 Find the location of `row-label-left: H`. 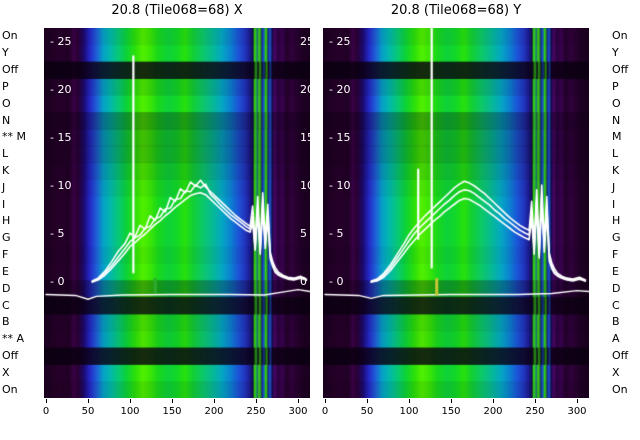

row-label-left: H is located at coordinates (6, 221).